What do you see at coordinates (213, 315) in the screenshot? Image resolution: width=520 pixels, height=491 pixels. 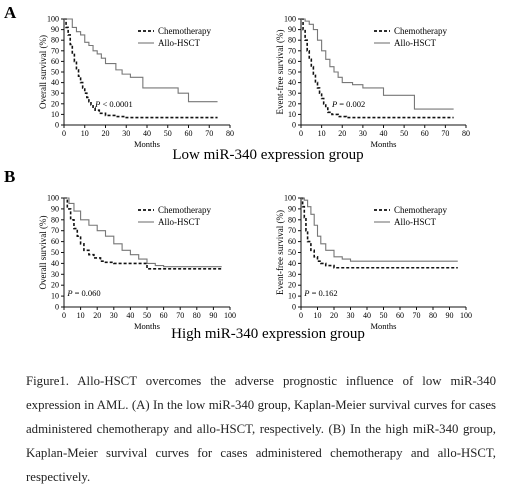 I see `x-tick-label: 90` at bounding box center [213, 315].